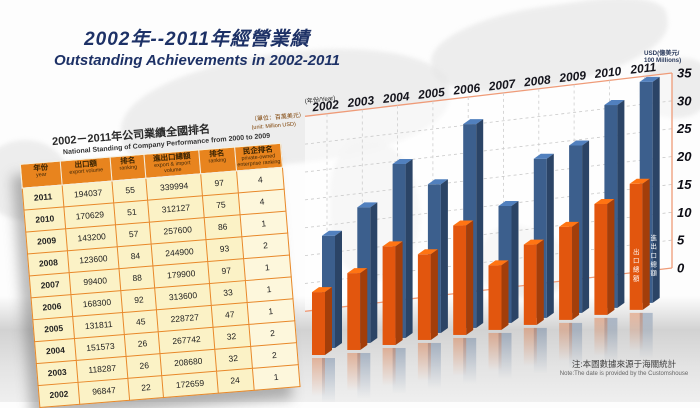  Describe the element at coordinates (463, 223) in the screenshot. I see `bar-export-2006-top` at that location.